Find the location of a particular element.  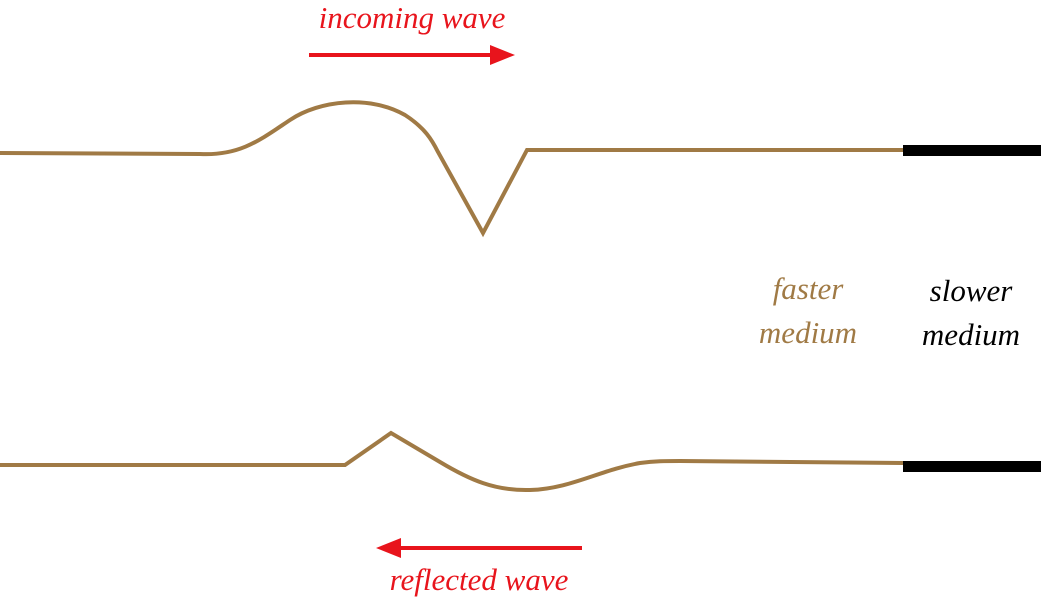

slower-medium-label: slower is located at coordinates (972, 290).